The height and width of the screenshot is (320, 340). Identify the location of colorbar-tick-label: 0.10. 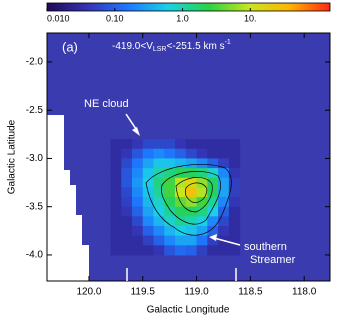
(115, 18).